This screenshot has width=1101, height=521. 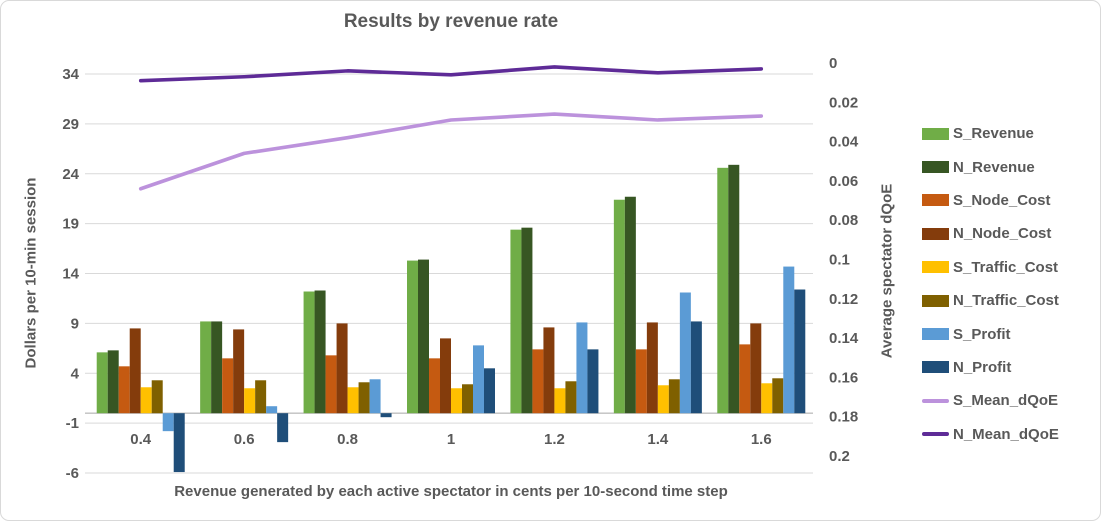 What do you see at coordinates (887, 271) in the screenshot?
I see `right-axis-title: Average spectator dQoE` at bounding box center [887, 271].